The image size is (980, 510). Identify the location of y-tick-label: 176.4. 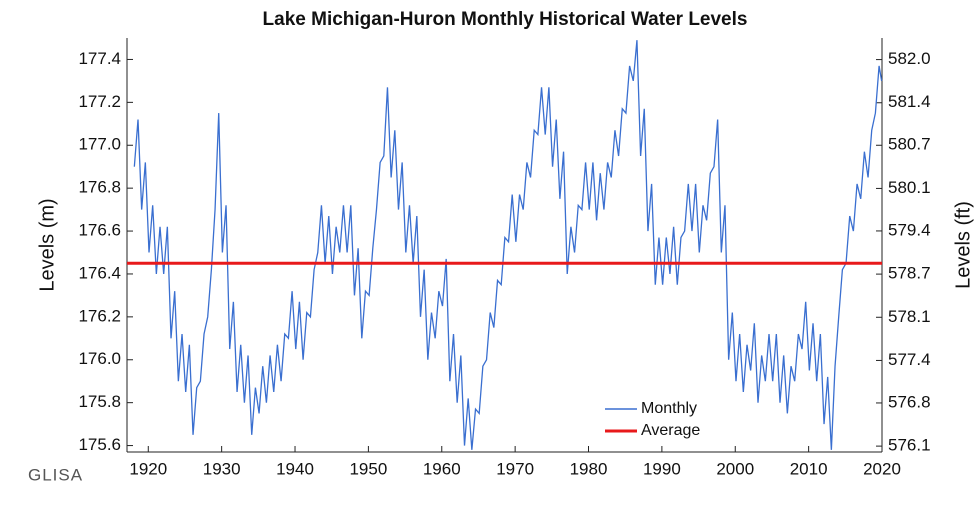
(99, 272).